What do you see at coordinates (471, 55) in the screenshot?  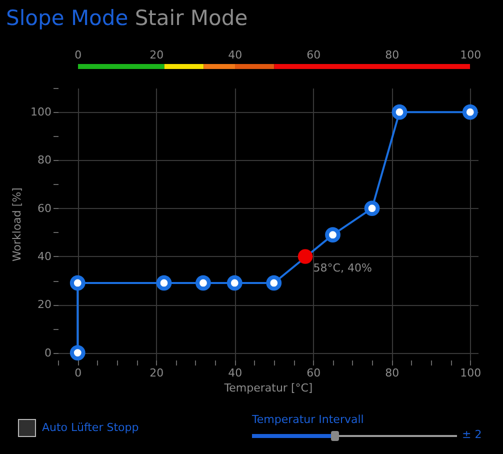 I see `x2-tick-label: 100` at bounding box center [471, 55].